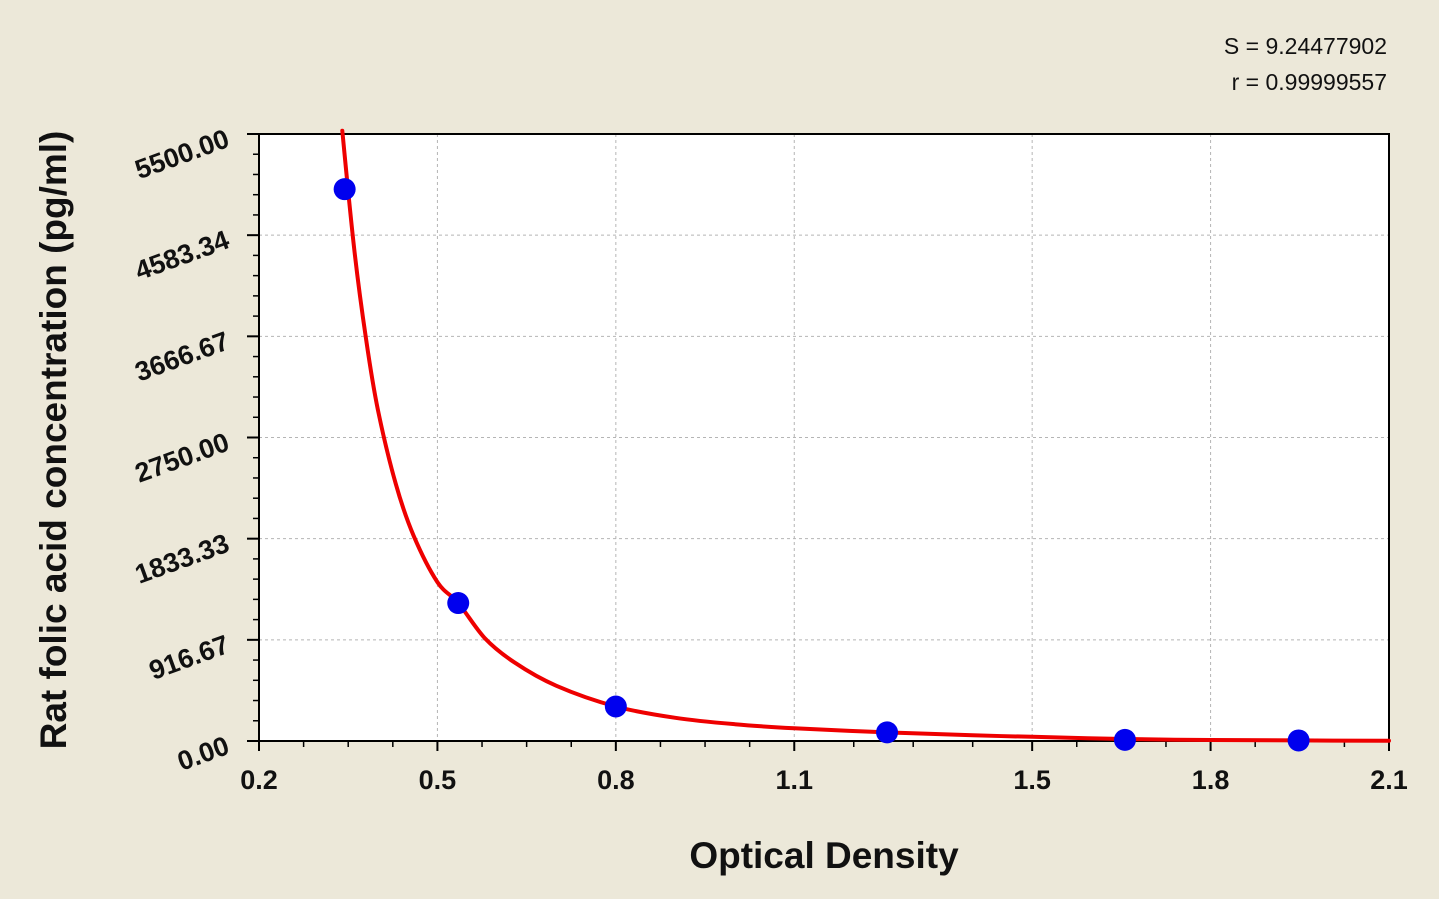 This screenshot has width=1439, height=899. I want to click on x-tick-label: 1.5, so click(1032, 780).